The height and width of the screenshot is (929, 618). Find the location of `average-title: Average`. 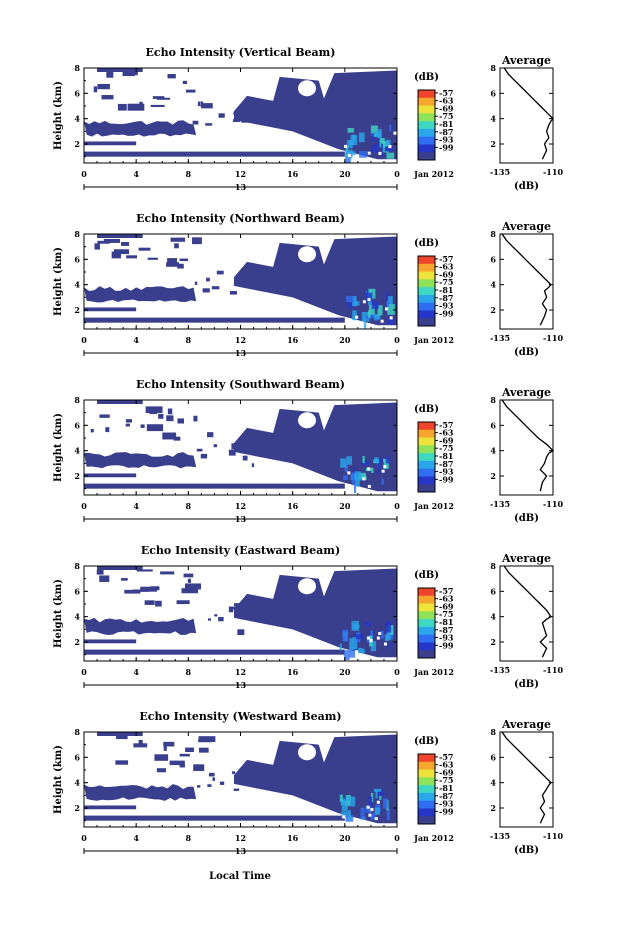

average-title: Average is located at coordinates (526, 60).